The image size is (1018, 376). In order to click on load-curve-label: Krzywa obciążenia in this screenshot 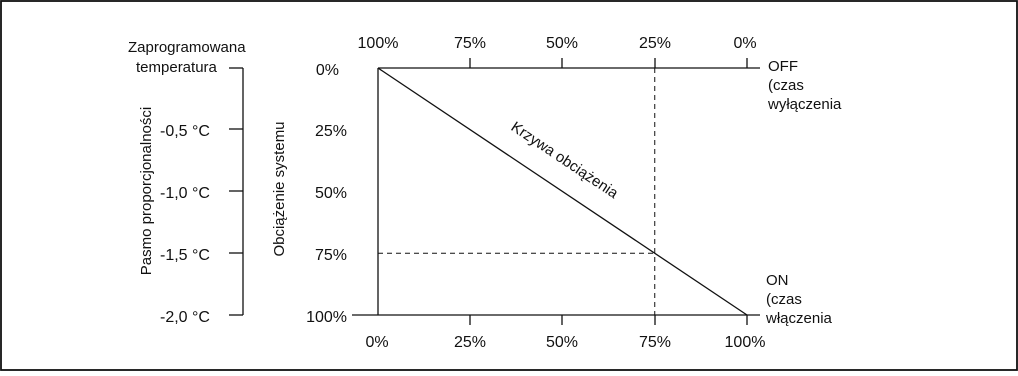, I will do `click(565, 160)`.